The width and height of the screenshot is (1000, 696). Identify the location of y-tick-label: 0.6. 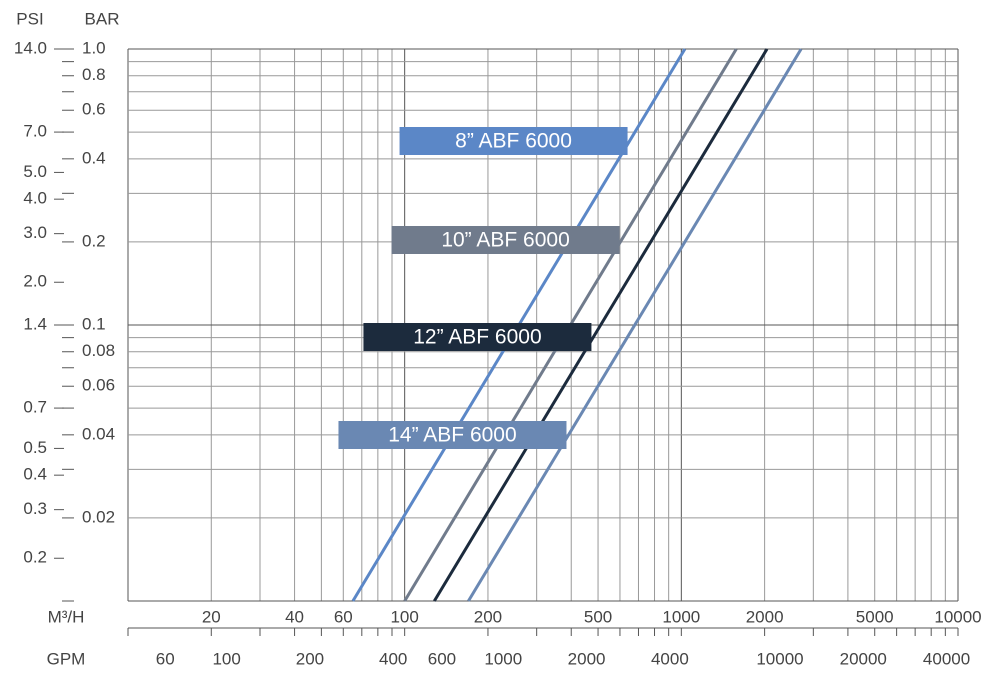
(94, 109).